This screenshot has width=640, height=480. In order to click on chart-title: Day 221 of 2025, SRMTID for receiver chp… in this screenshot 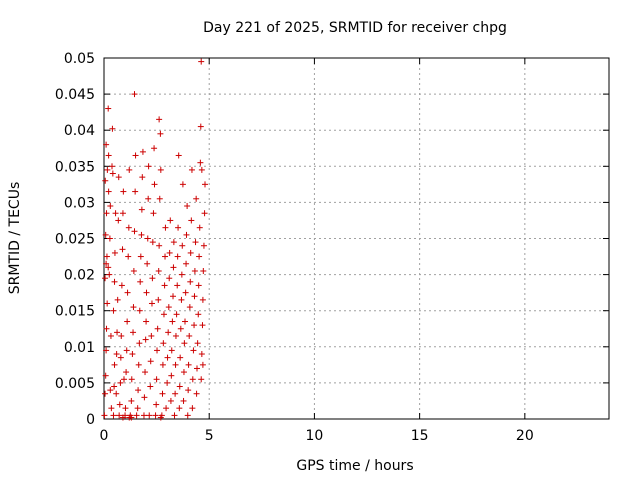, I will do `click(355, 28)`.